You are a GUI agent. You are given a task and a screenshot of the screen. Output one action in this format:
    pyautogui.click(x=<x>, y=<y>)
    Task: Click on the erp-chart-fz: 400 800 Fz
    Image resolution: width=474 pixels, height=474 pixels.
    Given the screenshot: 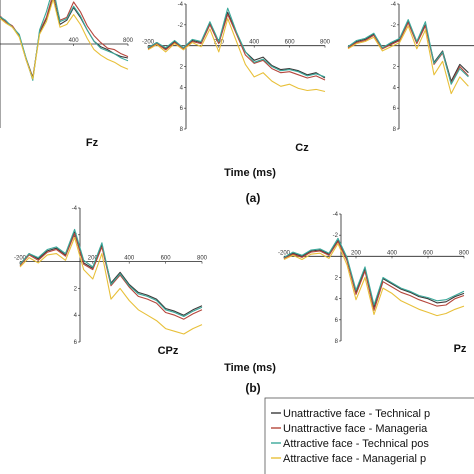 What is the action you would take?
    pyautogui.click(x=67, y=74)
    